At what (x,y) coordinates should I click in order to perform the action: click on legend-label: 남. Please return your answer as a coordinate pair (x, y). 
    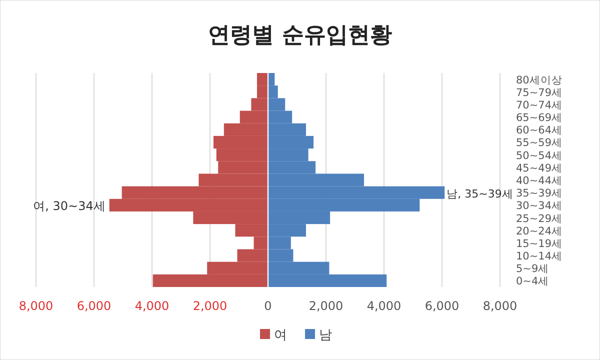
    Looking at the image, I should click on (325, 335).